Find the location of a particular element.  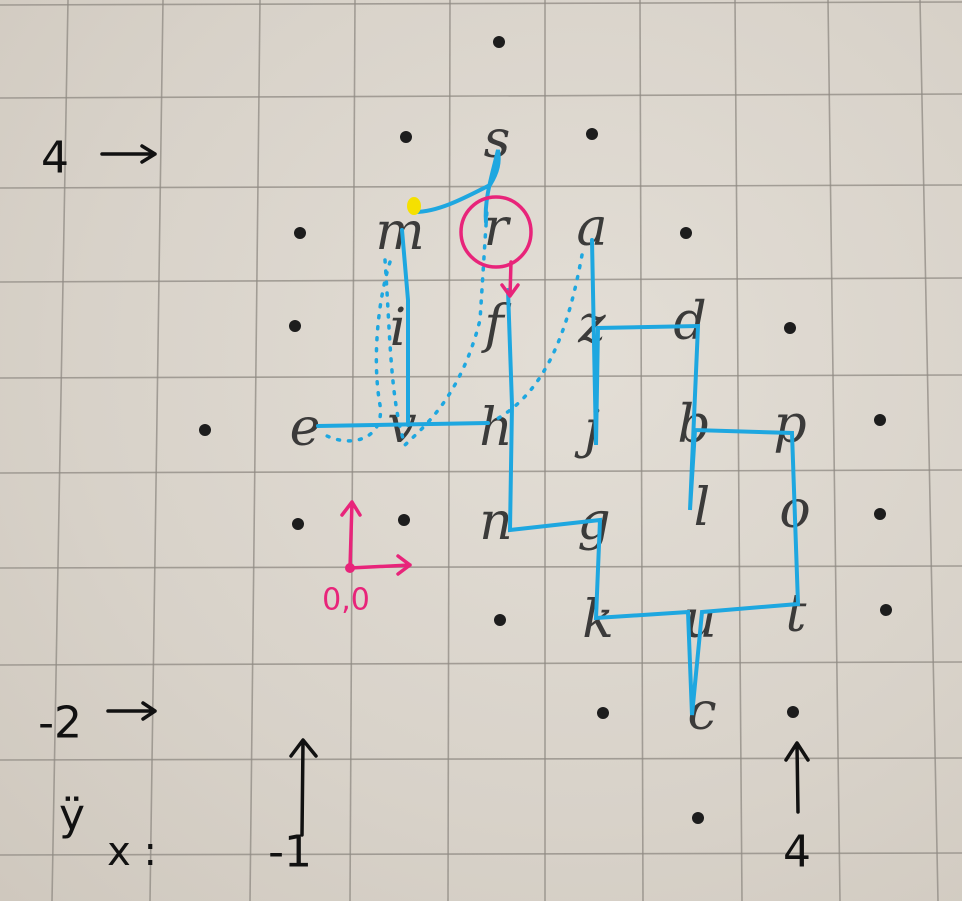

dotted-path-mid is located at coordinates (436, 328).